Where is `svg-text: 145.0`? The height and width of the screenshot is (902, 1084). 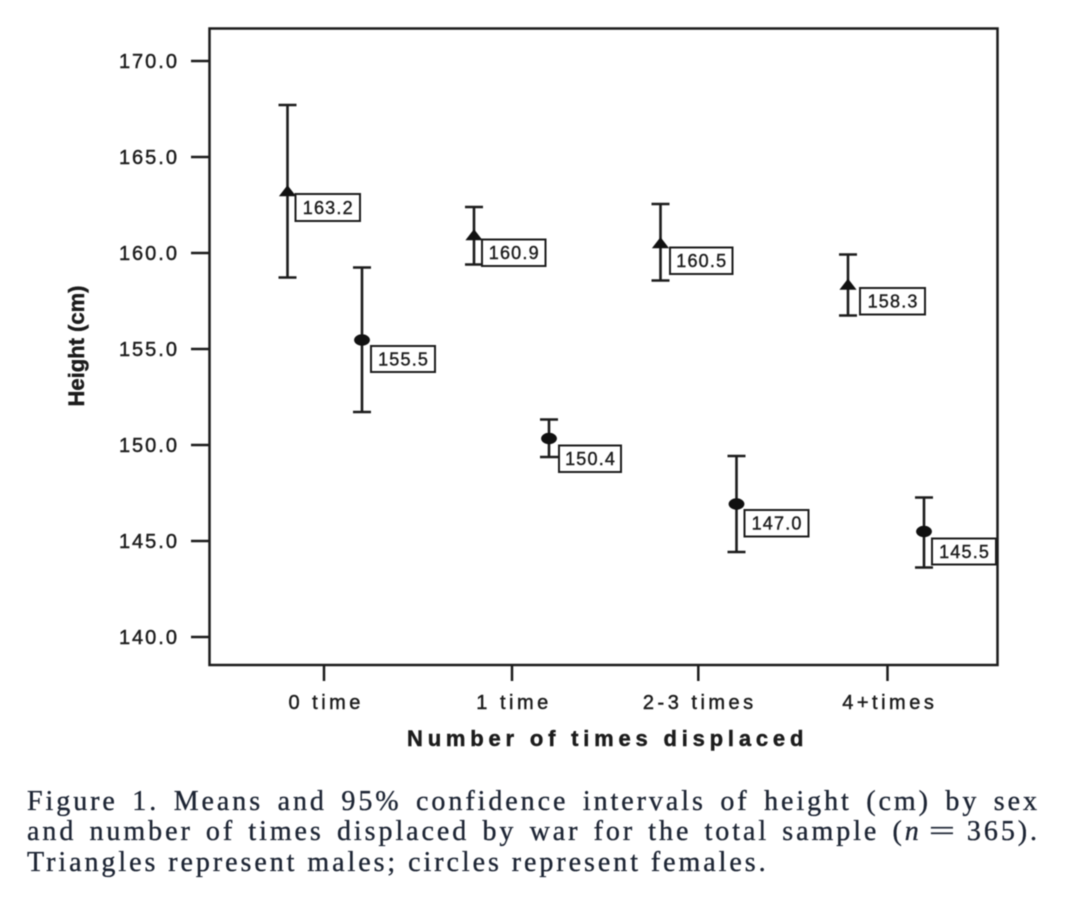 svg-text: 145.0 is located at coordinates (149, 542).